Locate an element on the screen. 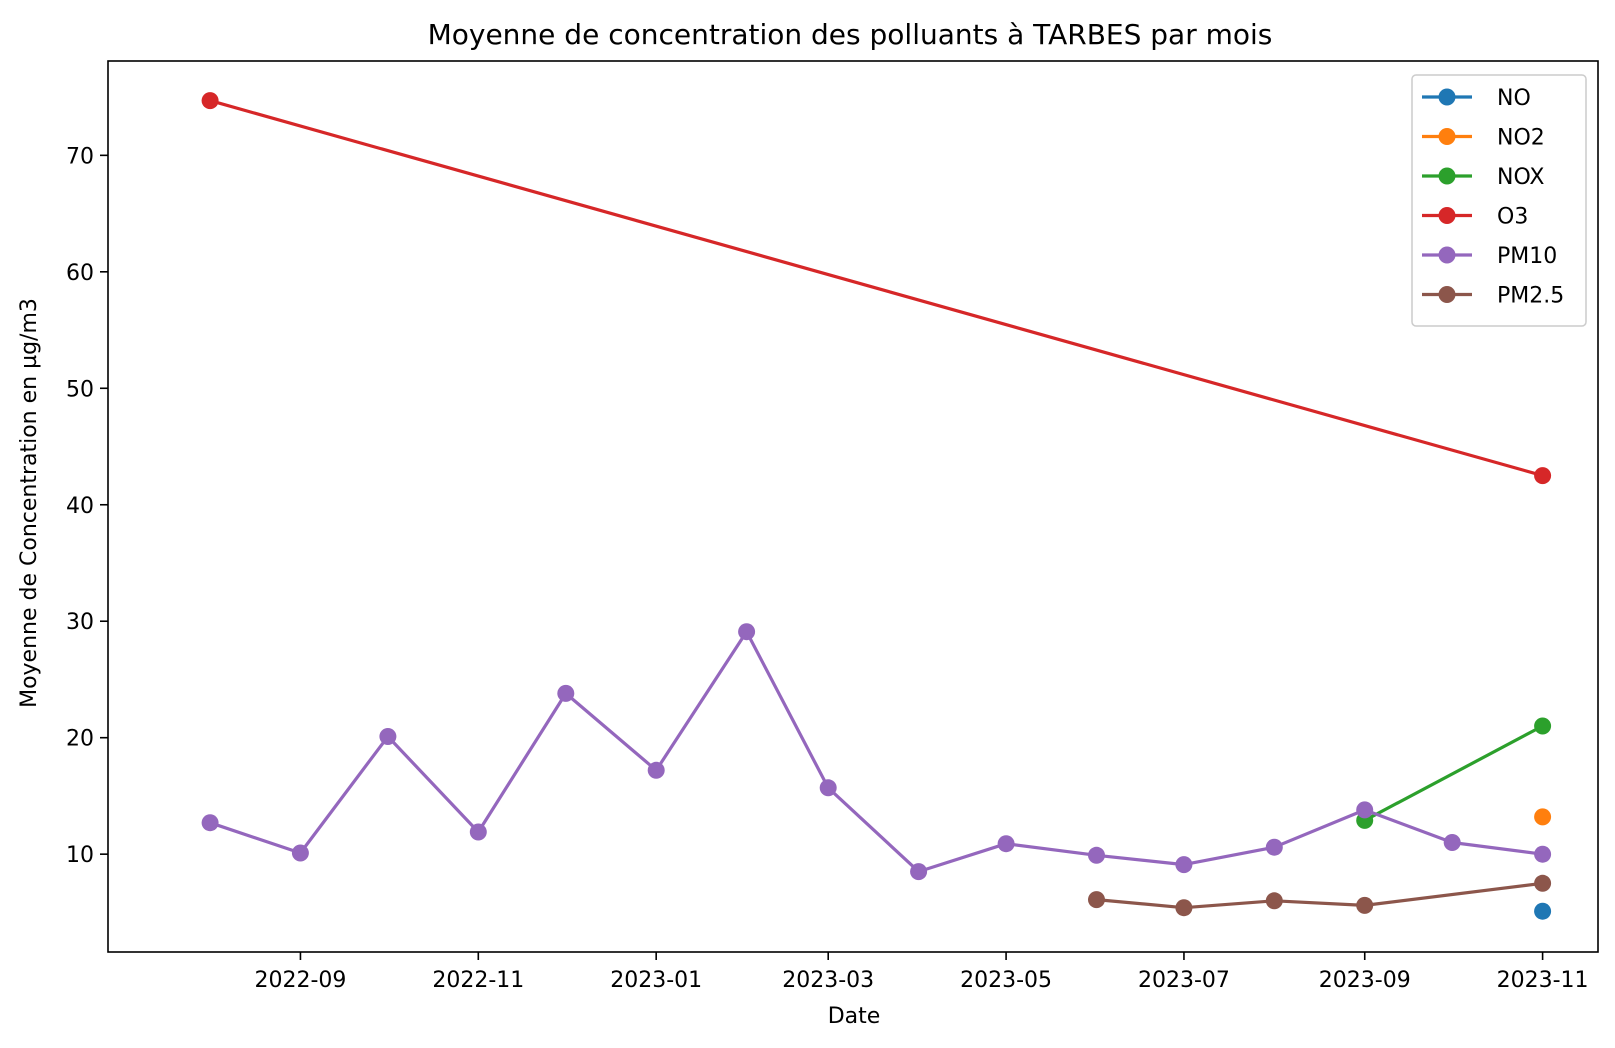 The height and width of the screenshot is (1048, 1615). y-axis: 10 20 30 40 50 60 70 is located at coordinates (87, 506).